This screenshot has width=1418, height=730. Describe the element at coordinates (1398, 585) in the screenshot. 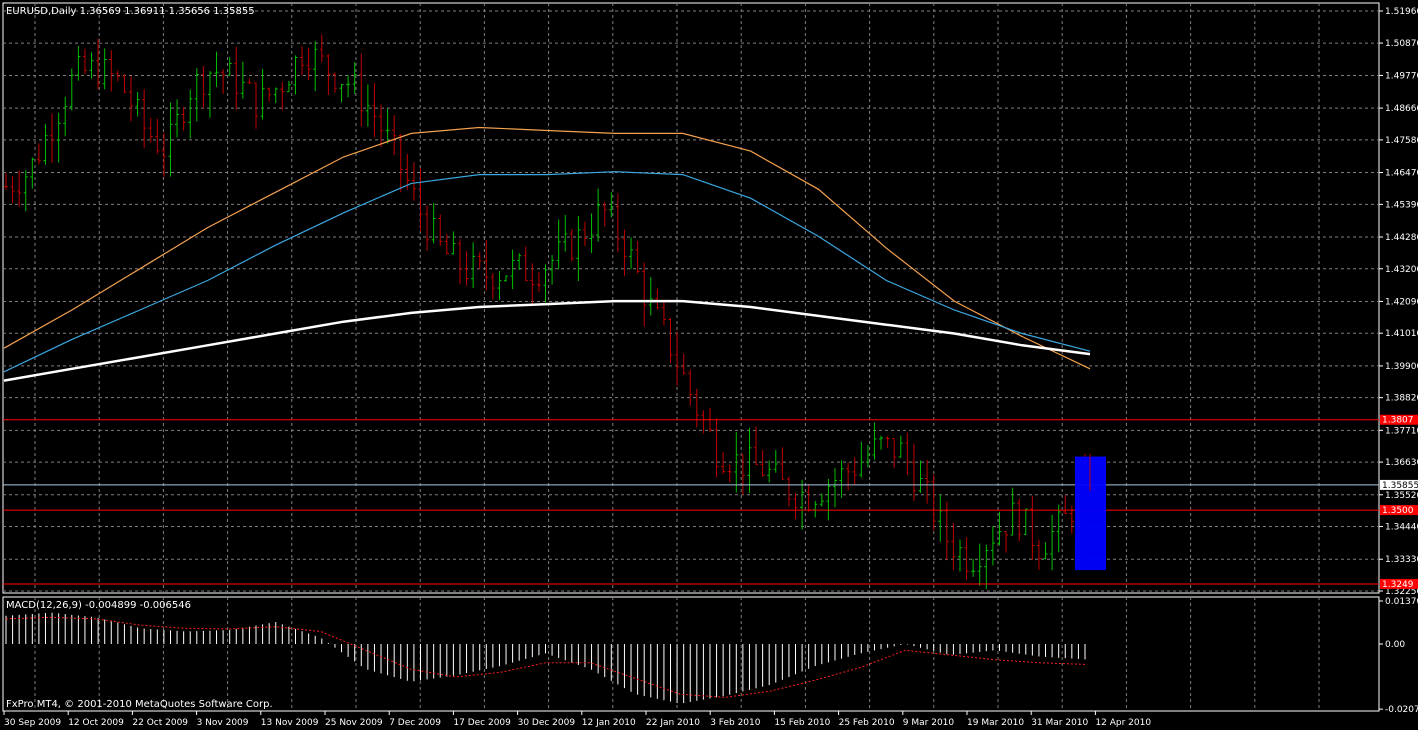

I see `price-level-tag-label: 1.3249` at that location.